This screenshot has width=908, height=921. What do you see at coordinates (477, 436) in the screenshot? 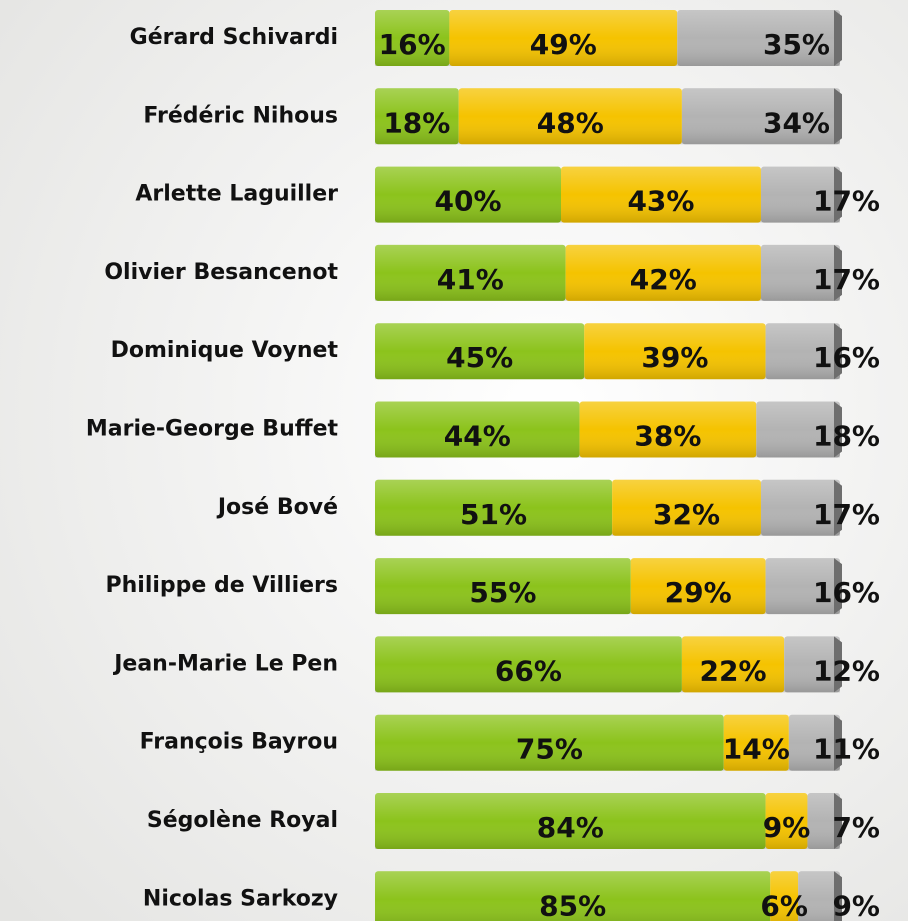
I see `value-label: 44%` at bounding box center [477, 436].